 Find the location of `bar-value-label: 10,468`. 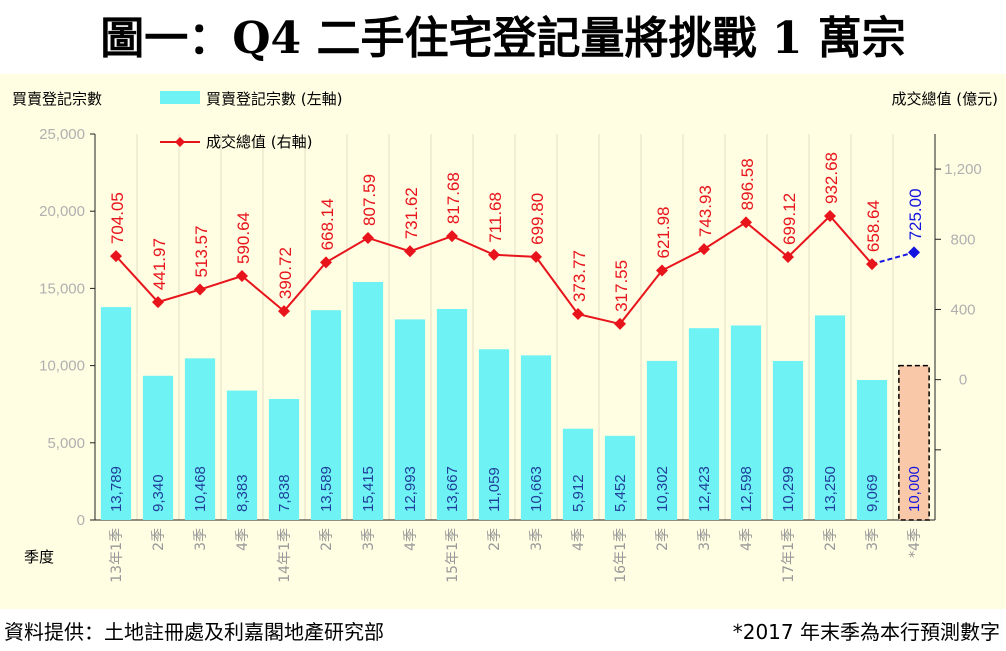

bar-value-label: 10,468 is located at coordinates (200, 489).